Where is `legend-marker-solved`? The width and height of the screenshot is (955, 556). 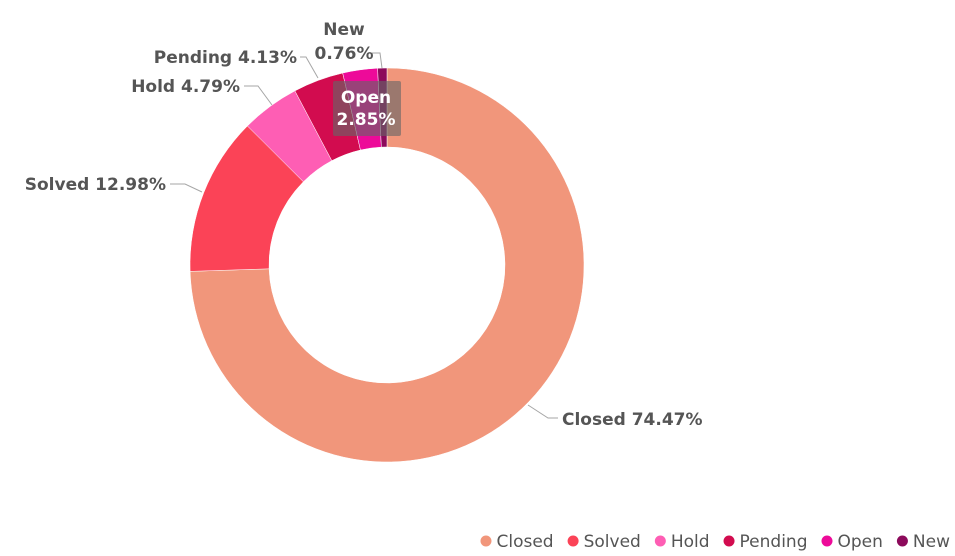 legend-marker-solved is located at coordinates (573, 541).